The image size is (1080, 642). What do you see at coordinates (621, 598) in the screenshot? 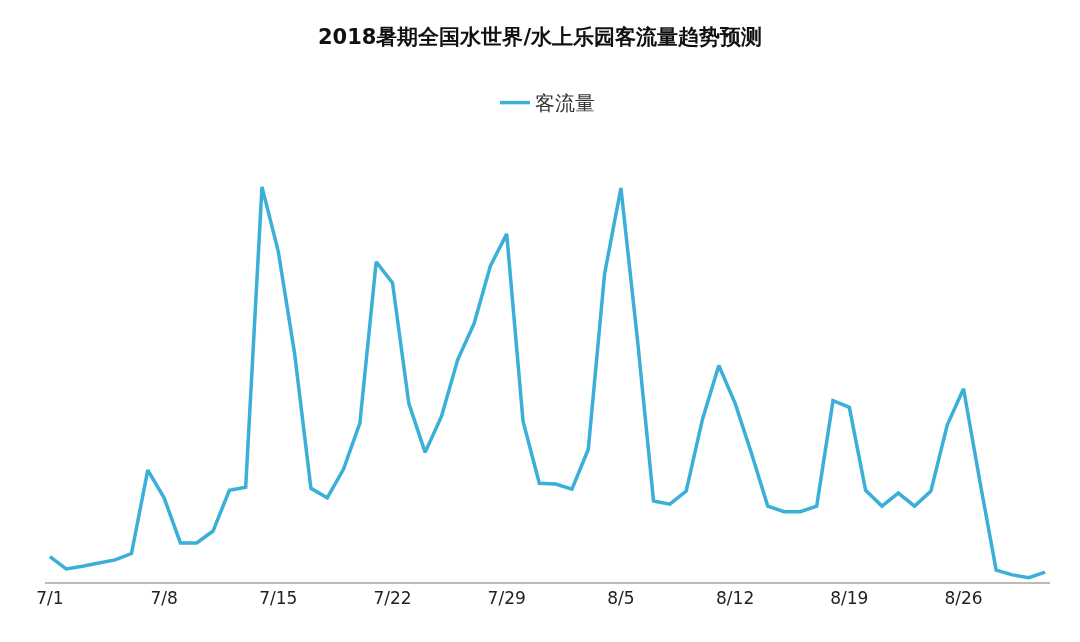
I see `x-tick-label: 8/5` at bounding box center [621, 598].